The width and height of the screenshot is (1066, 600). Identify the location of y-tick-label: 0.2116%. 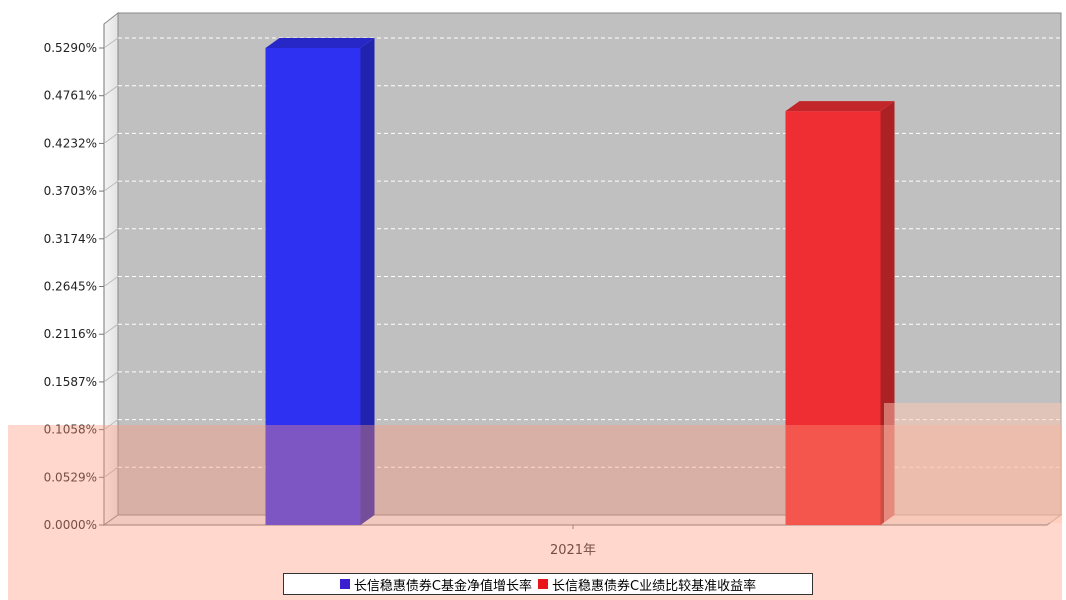
(70, 334).